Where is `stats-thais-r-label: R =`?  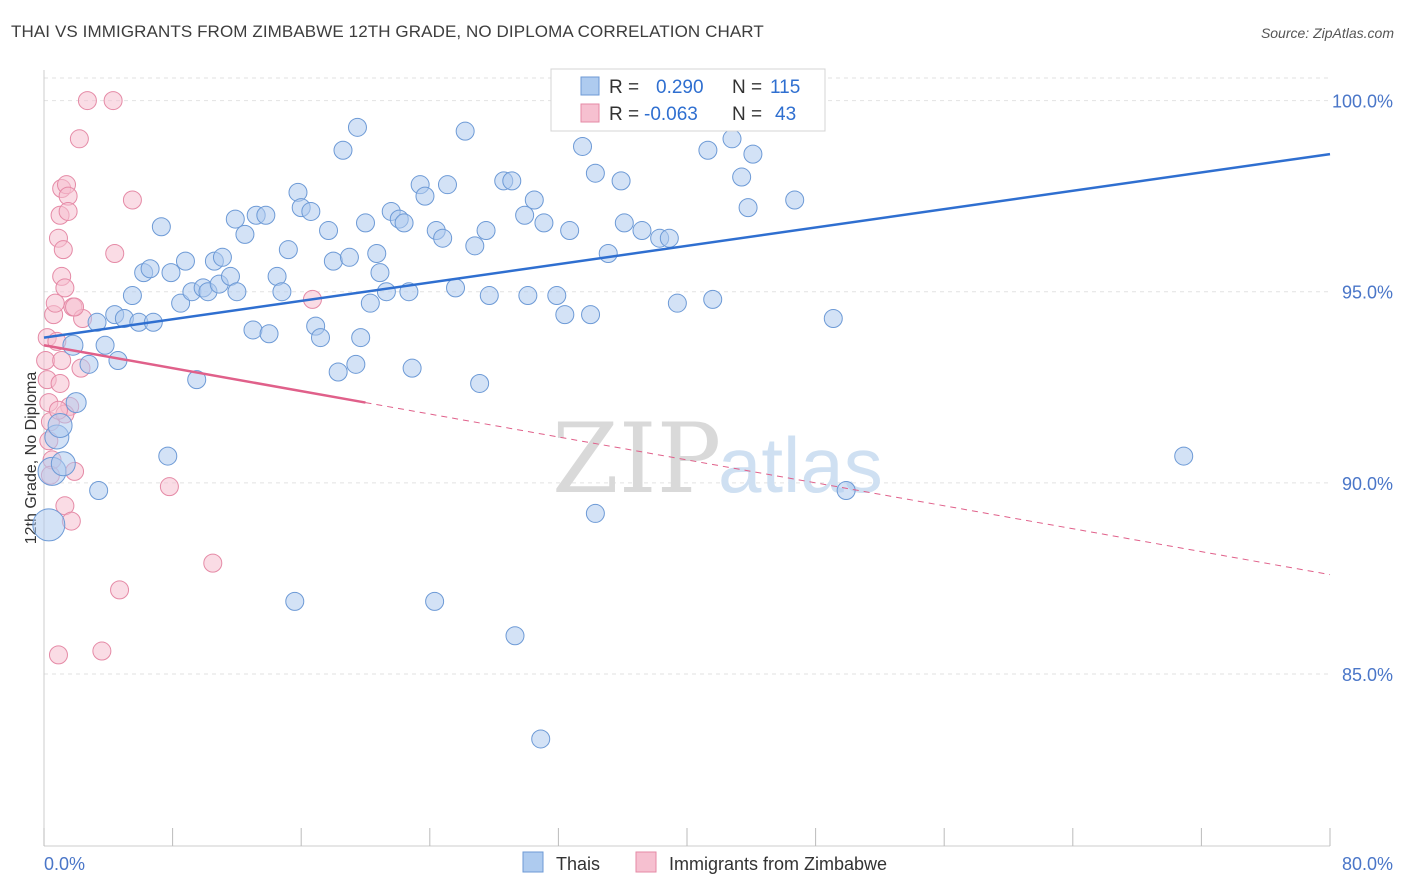 stats-thais-r-label: R = is located at coordinates (624, 87).